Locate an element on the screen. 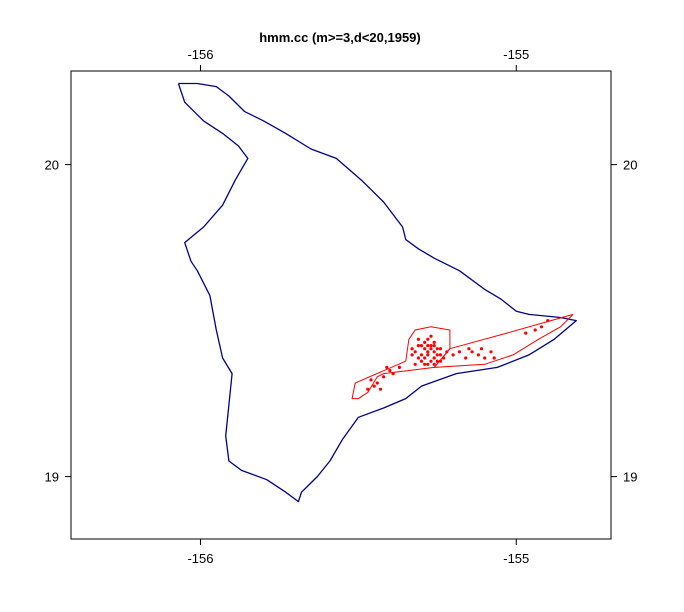  y-tick-label-right: 19 is located at coordinates (630, 477).